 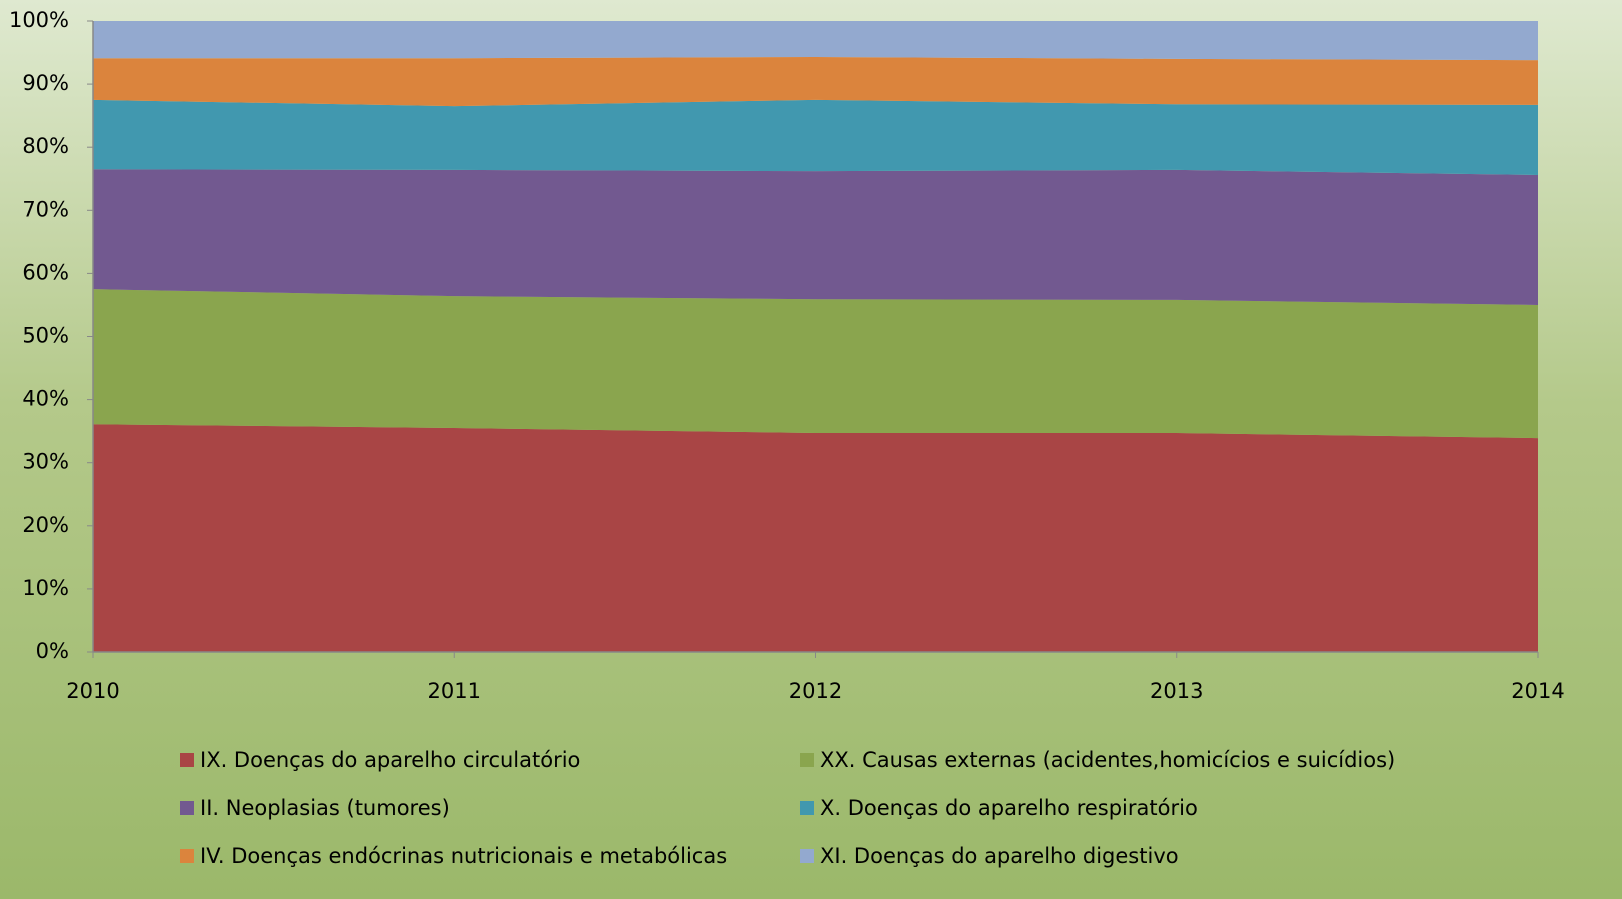 I want to click on y-tick-label: 90%, so click(x=45, y=83).